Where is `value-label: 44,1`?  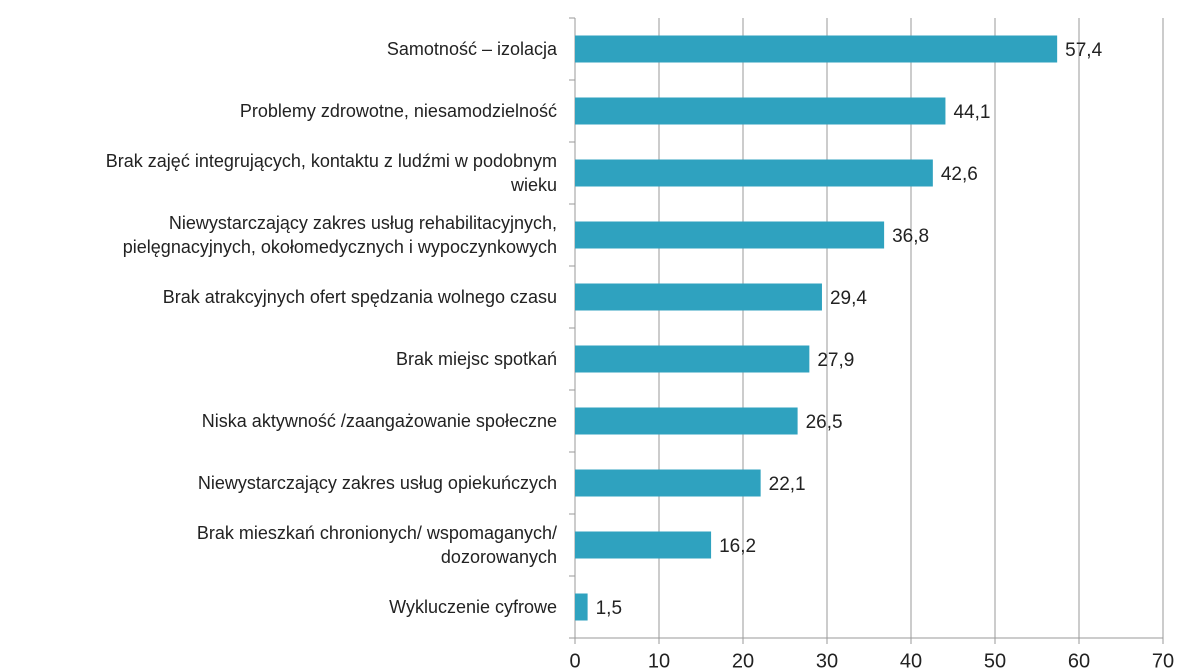 value-label: 44,1 is located at coordinates (971, 112).